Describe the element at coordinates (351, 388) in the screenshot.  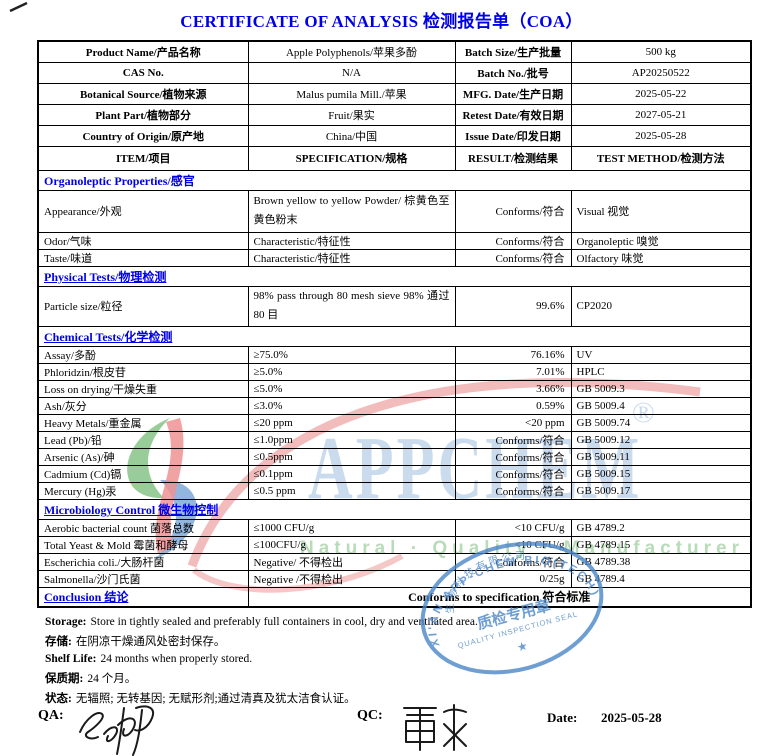
I see `spec-cell: ≤5.0%` at that location.